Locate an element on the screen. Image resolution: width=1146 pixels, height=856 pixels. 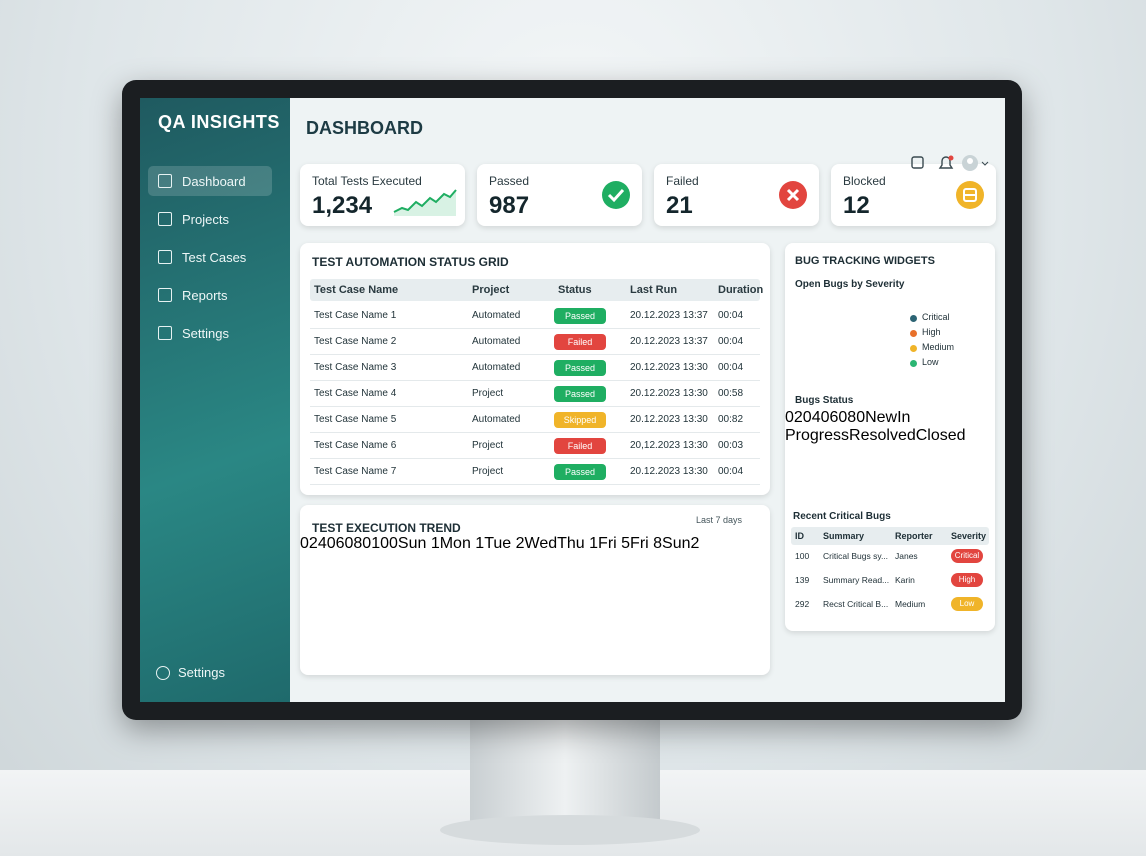
x-tick-label: Resolved is located at coordinates (882, 435).